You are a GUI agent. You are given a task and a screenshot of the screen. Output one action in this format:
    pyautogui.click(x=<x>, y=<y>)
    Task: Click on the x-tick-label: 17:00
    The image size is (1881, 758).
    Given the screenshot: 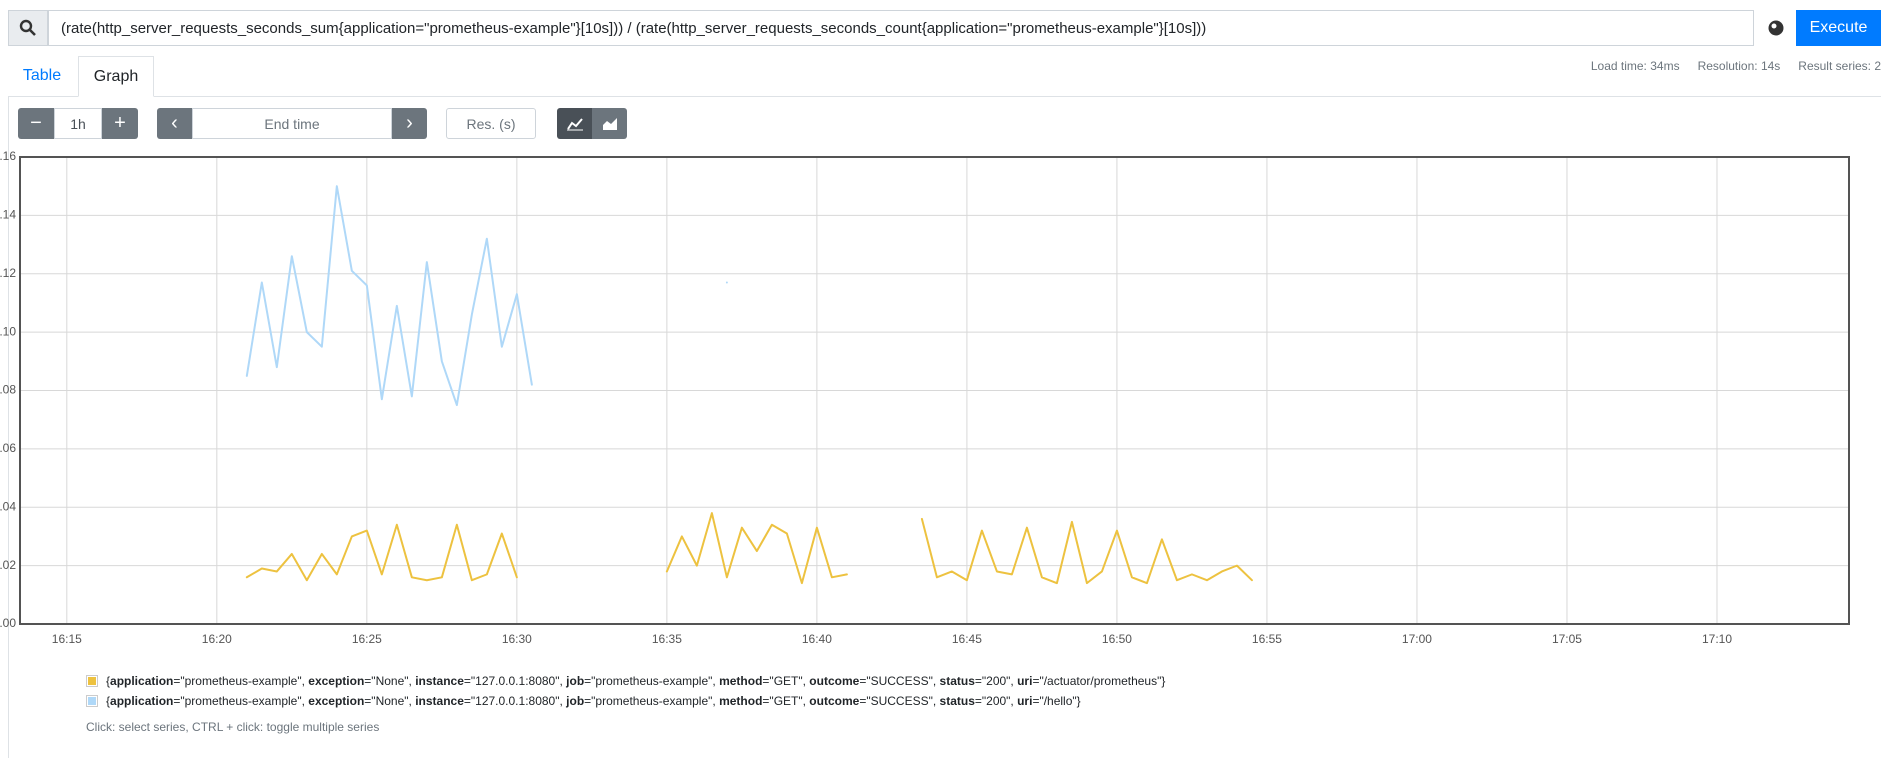 What is the action you would take?
    pyautogui.click(x=1417, y=639)
    